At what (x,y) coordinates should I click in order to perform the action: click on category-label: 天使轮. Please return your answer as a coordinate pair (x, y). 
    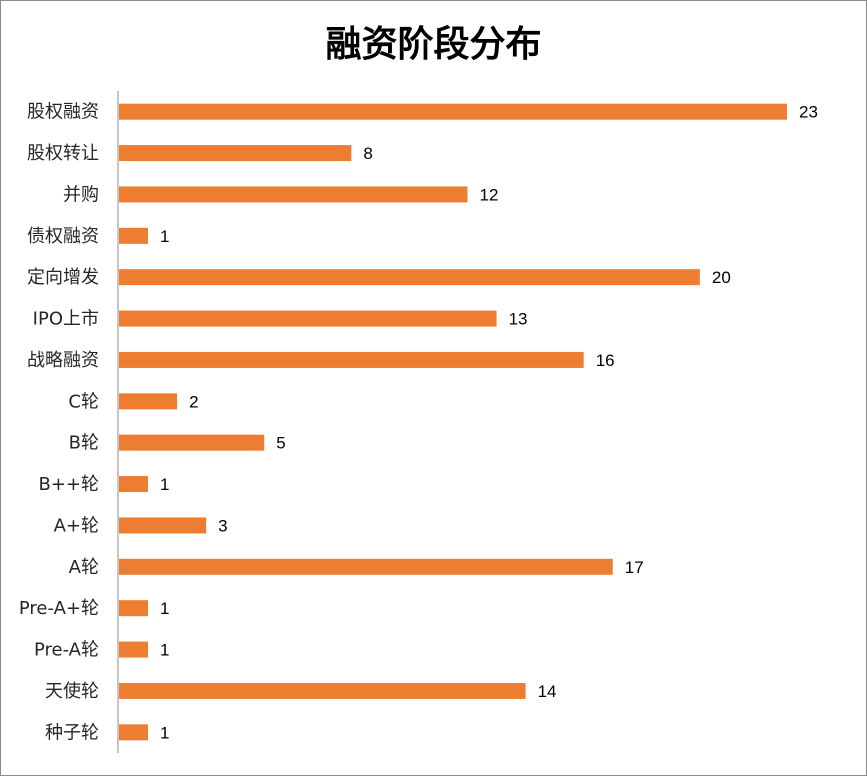
    Looking at the image, I should click on (72, 691).